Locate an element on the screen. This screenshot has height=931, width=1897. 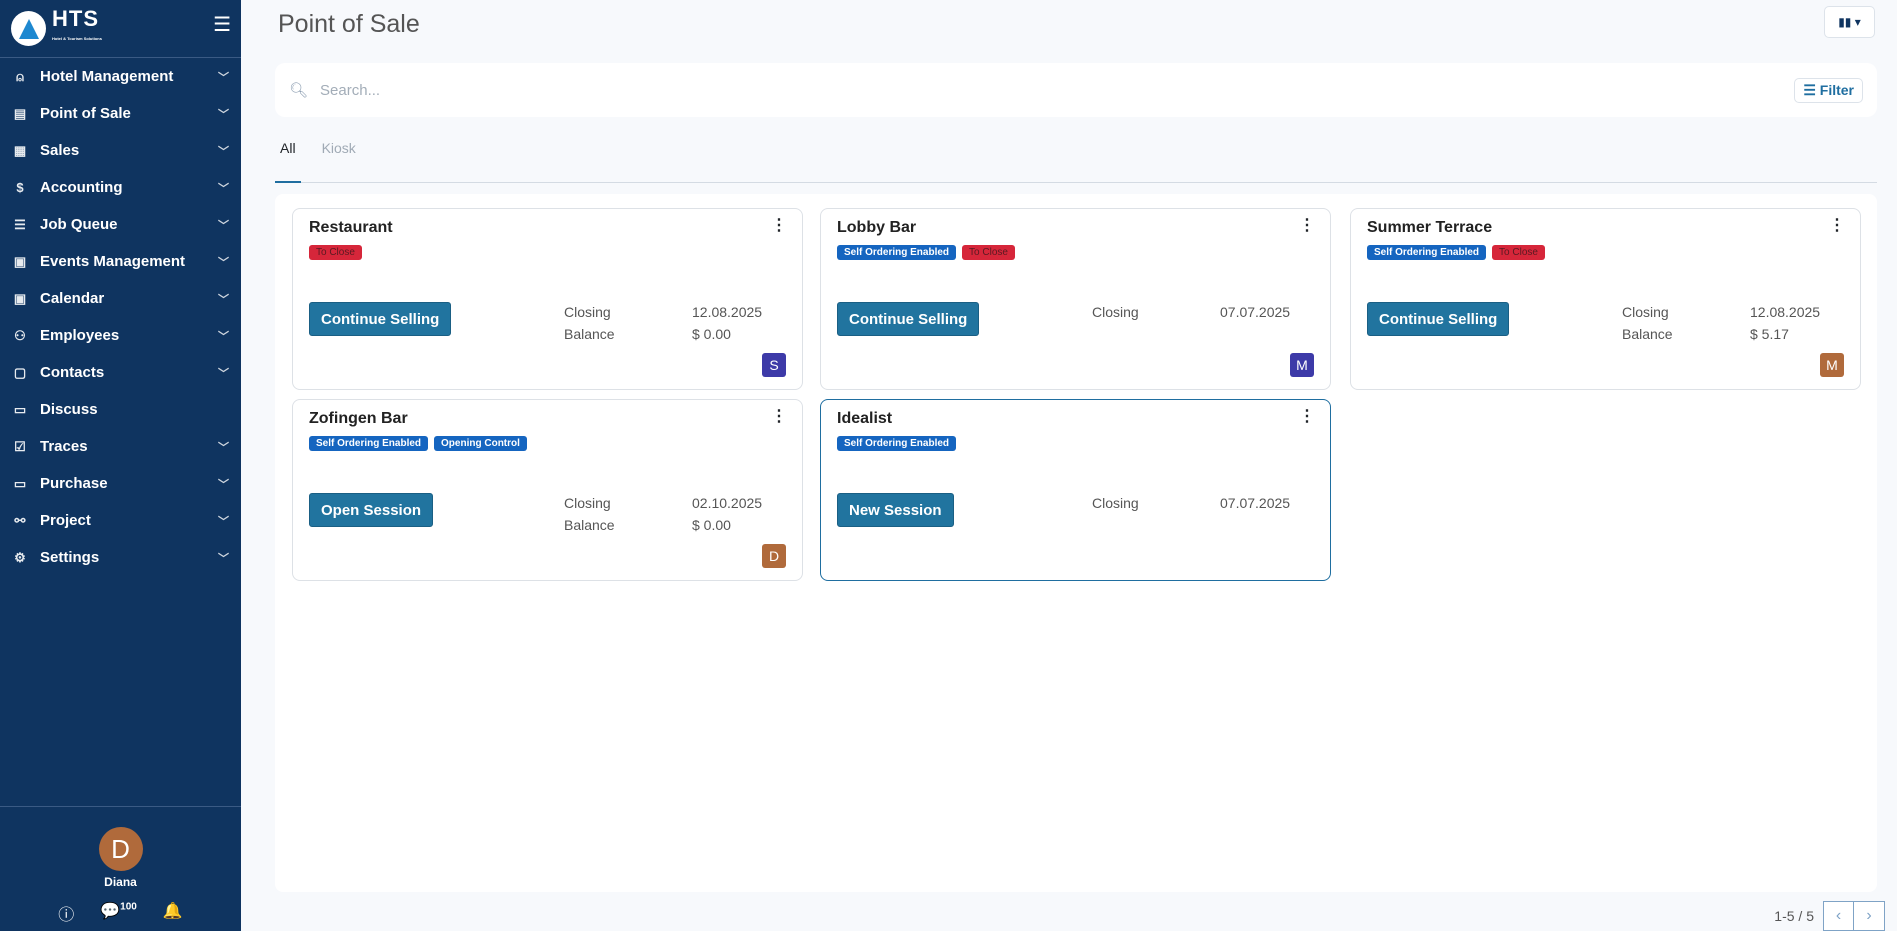
sidebar-item-discuss: ▭ Discuss is located at coordinates (120, 409).